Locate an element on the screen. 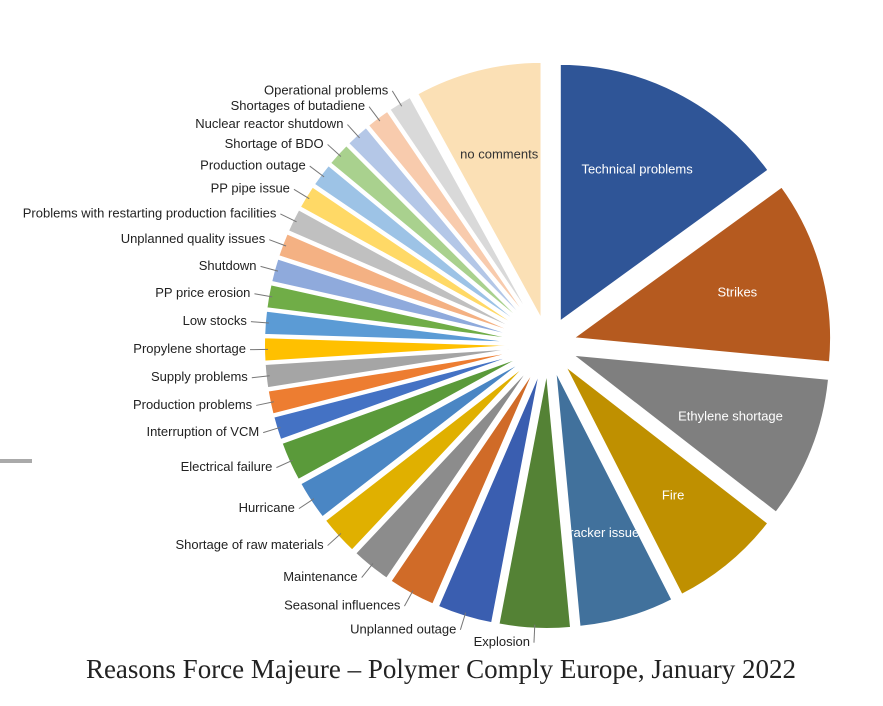 The width and height of the screenshot is (883, 706). slice-label: PP pipe issue is located at coordinates (250, 188).